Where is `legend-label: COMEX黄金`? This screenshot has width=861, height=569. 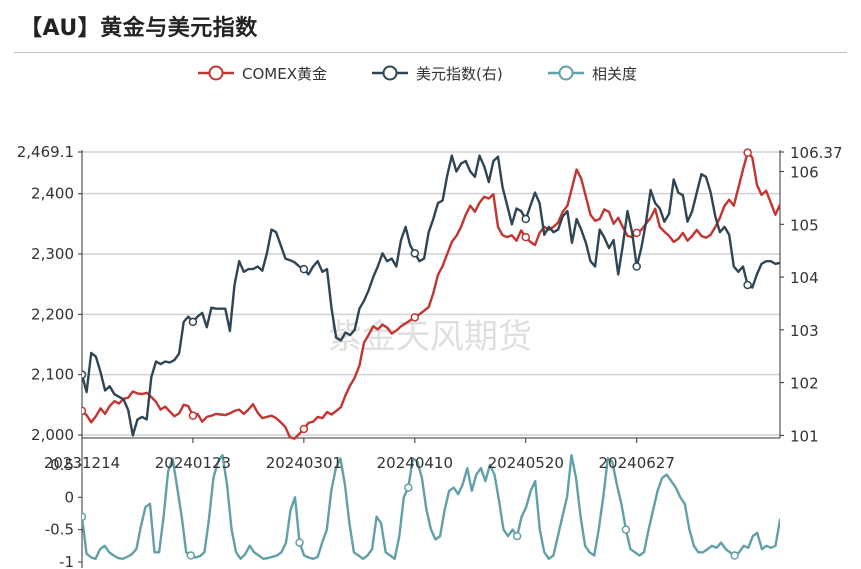 legend-label: COMEX黄金 is located at coordinates (284, 74).